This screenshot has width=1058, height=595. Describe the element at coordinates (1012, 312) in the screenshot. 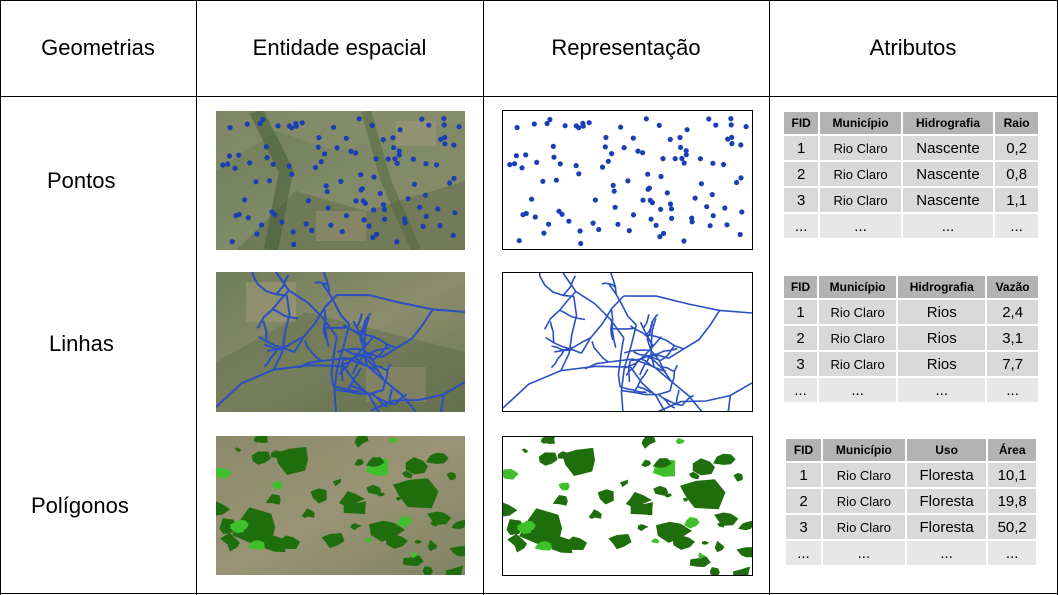

I see `table-cell: 2,4` at that location.